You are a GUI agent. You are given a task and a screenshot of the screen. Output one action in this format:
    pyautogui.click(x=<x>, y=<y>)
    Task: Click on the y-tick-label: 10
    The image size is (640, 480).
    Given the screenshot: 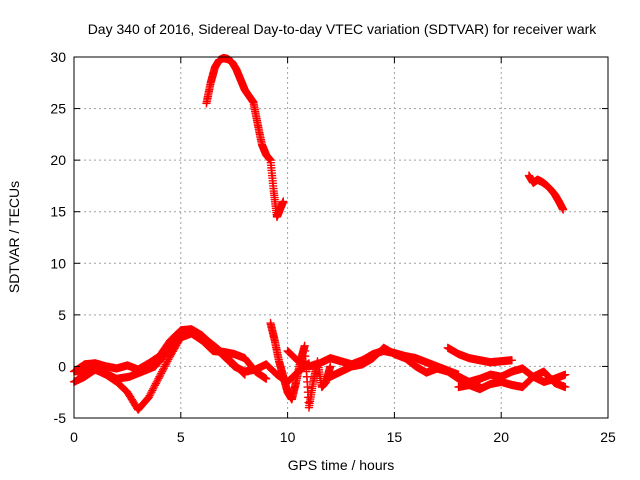 What is the action you would take?
    pyautogui.click(x=58, y=263)
    